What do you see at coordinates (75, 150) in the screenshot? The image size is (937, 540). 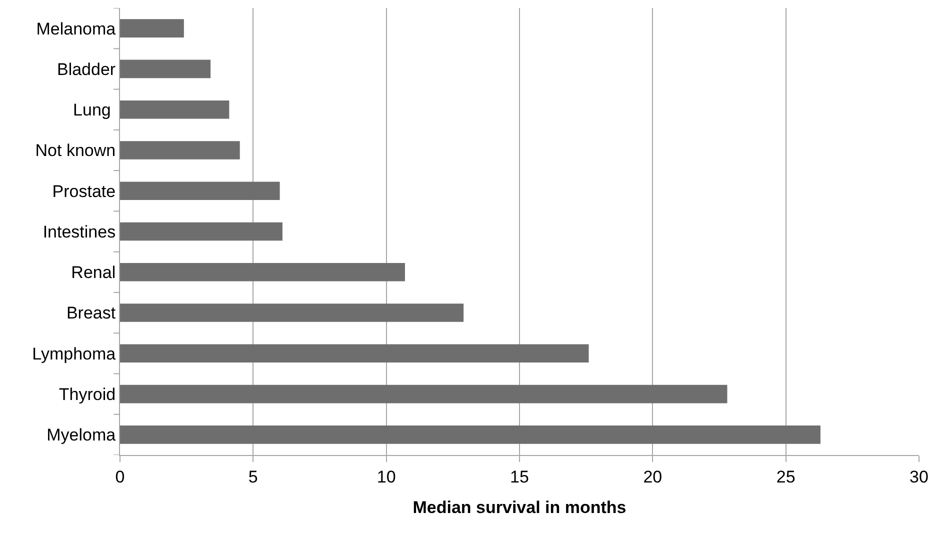 I see `y-tick-label: Not known` at bounding box center [75, 150].